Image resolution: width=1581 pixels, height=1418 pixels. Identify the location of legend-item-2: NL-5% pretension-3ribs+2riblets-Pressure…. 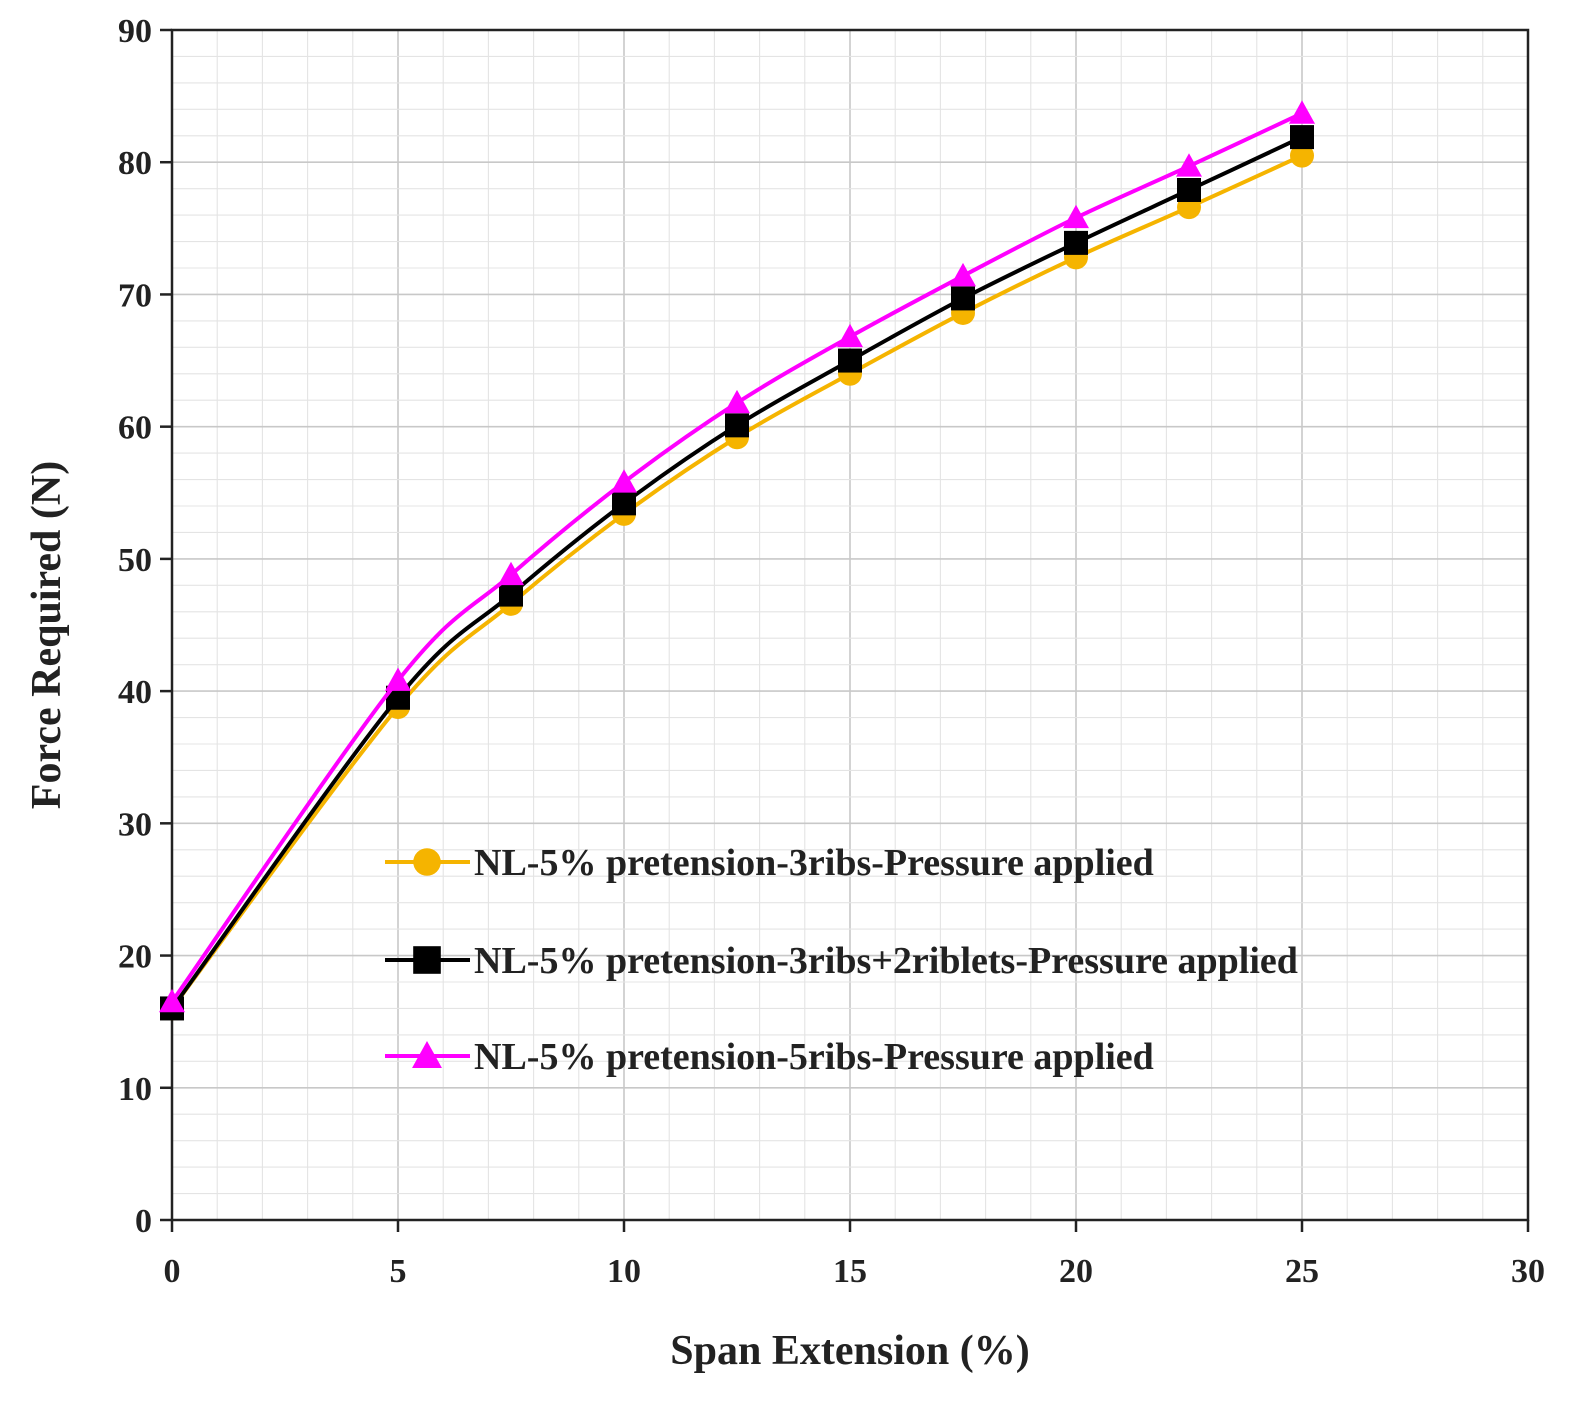
(841, 961).